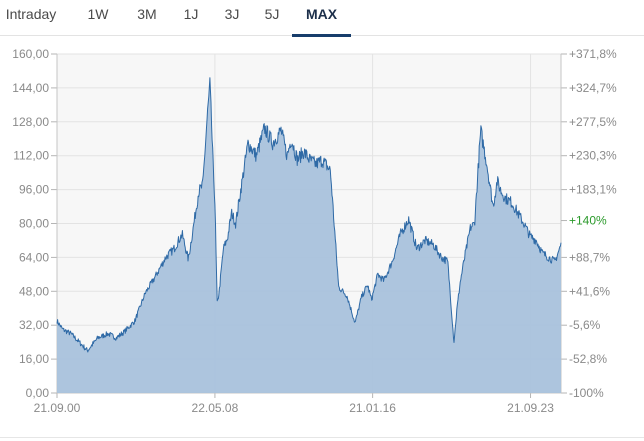 This screenshot has width=644, height=441. What do you see at coordinates (98, 14) in the screenshot?
I see `tab-1w: 1W` at bounding box center [98, 14].